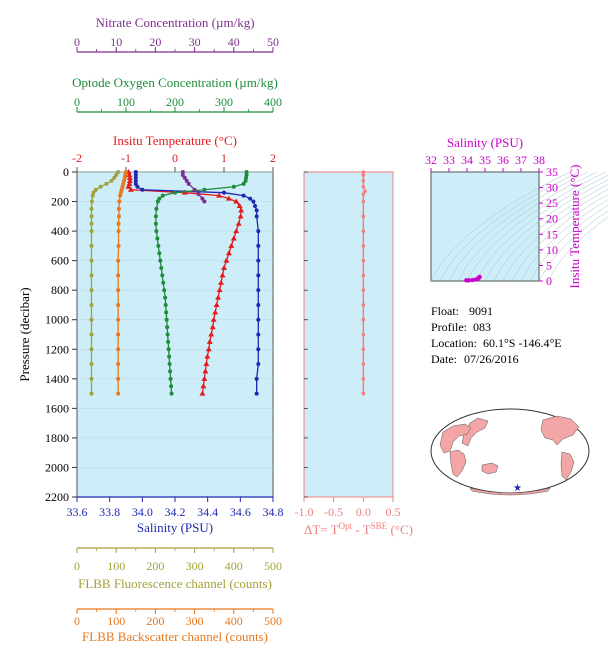  Describe the element at coordinates (273, 158) in the screenshot. I see `temperature-tick-label: 2` at that location.